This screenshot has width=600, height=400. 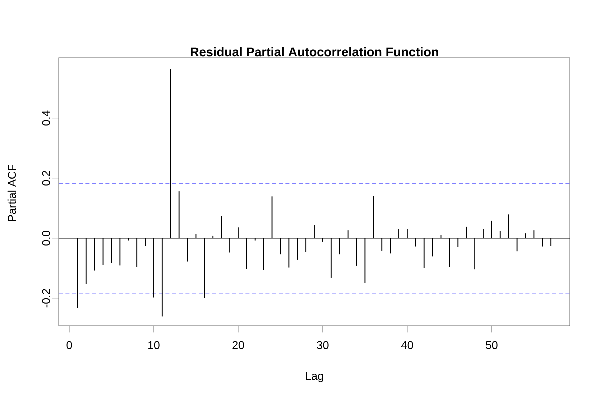 What do you see at coordinates (46, 118) in the screenshot?
I see `y-tick-label: 0.4` at bounding box center [46, 118].